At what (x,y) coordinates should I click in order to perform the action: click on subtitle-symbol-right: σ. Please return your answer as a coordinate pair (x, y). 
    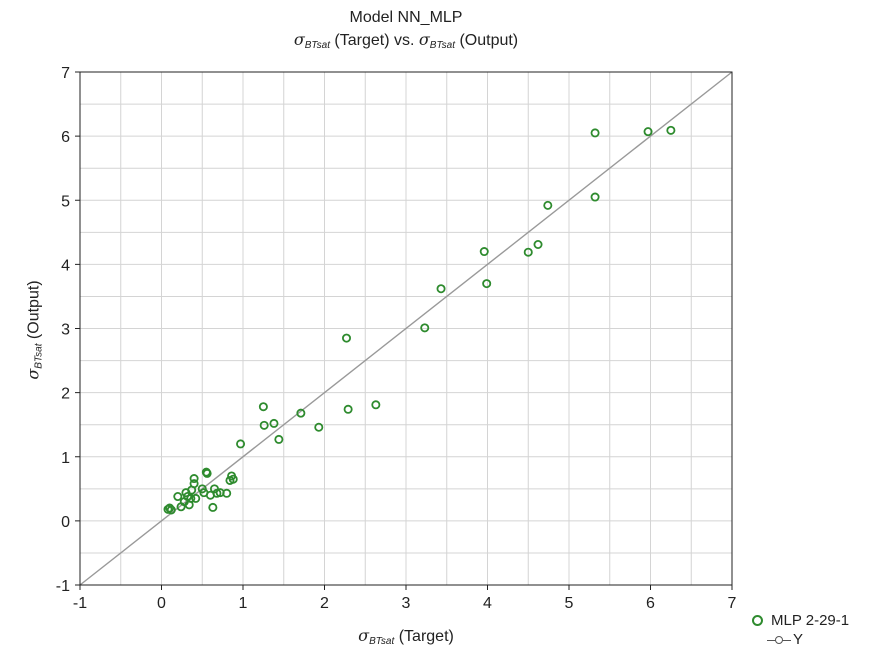
    Looking at the image, I should click on (424, 39).